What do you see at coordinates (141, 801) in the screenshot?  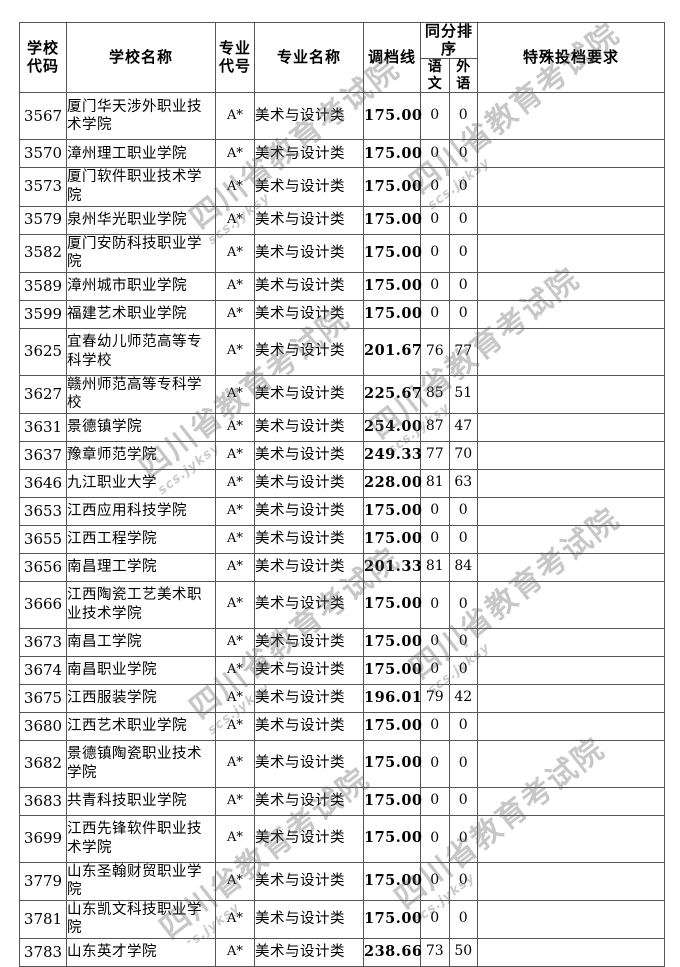 I see `cell-school-name: 共青科技职业学院` at bounding box center [141, 801].